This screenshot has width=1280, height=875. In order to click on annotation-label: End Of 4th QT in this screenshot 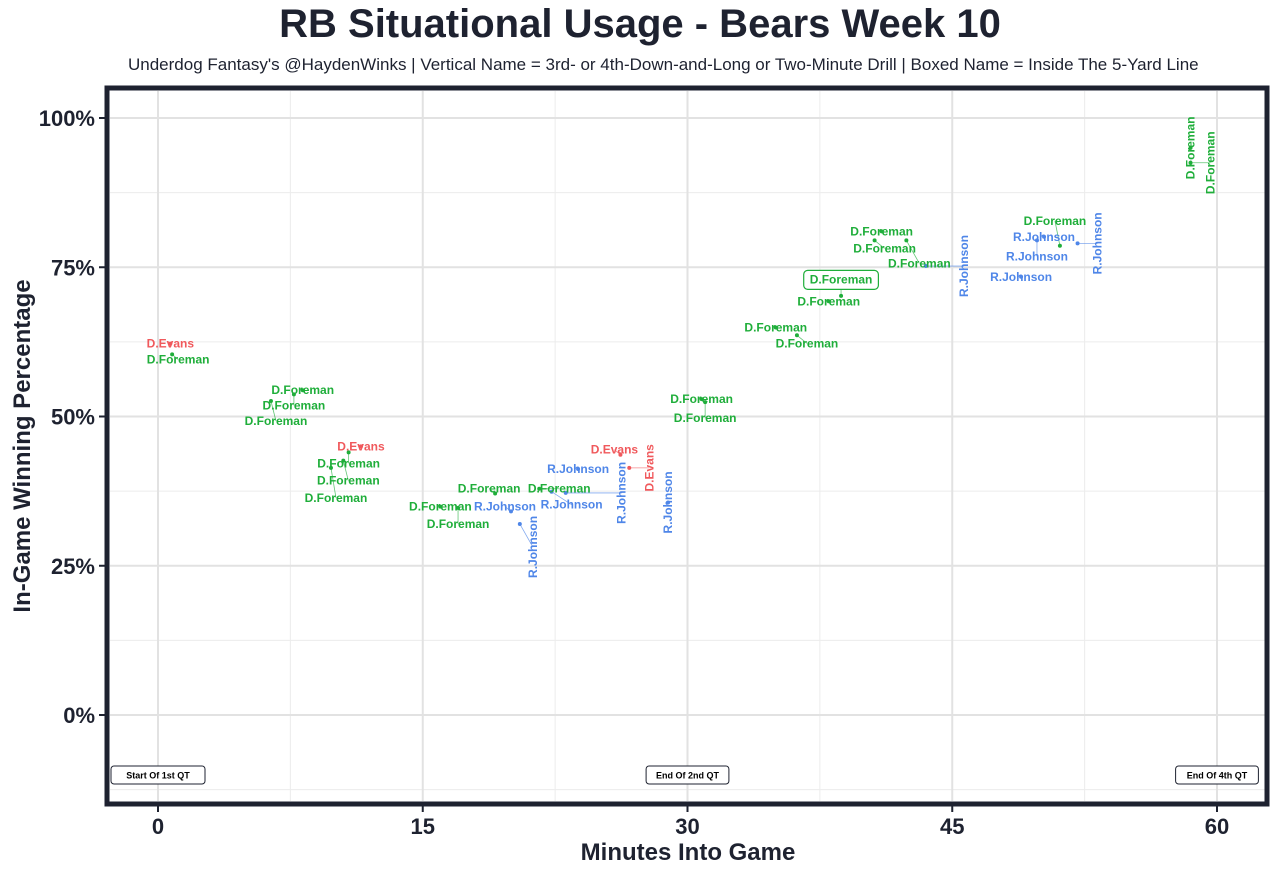, I will do `click(1217, 776)`.